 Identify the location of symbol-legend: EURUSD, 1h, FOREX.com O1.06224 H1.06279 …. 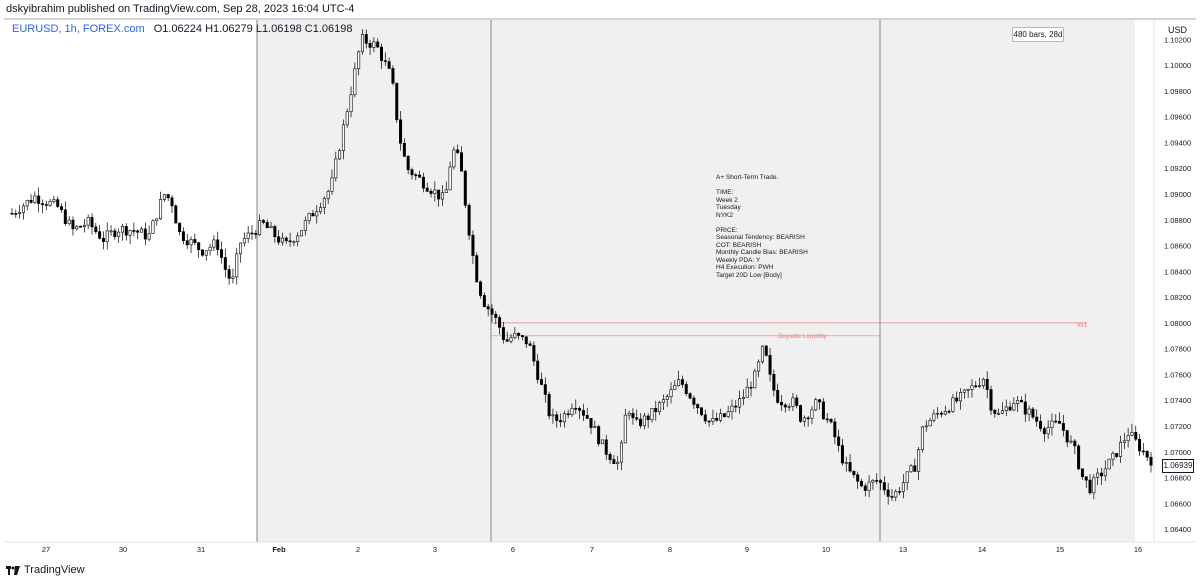
(182, 29).